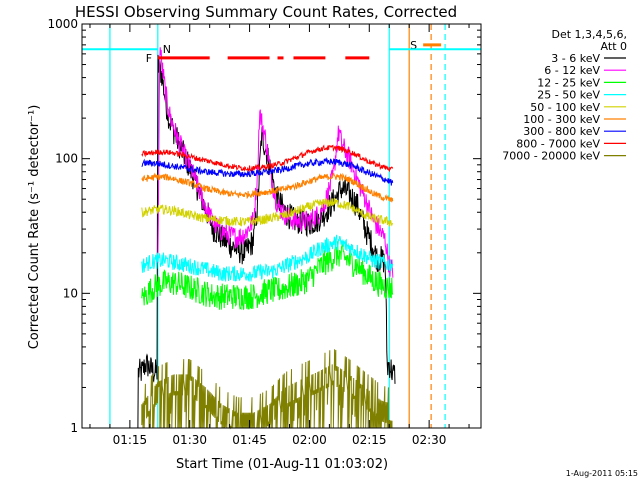 The height and width of the screenshot is (480, 640). What do you see at coordinates (429, 440) in the screenshot?
I see `x-tick-label-6: 02:30` at bounding box center [429, 440].